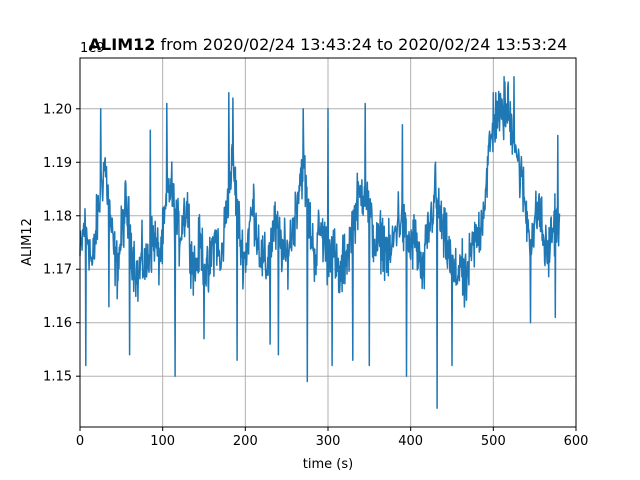  Describe the element at coordinates (328, 441) in the screenshot. I see `x-tick-label: 300` at that location.